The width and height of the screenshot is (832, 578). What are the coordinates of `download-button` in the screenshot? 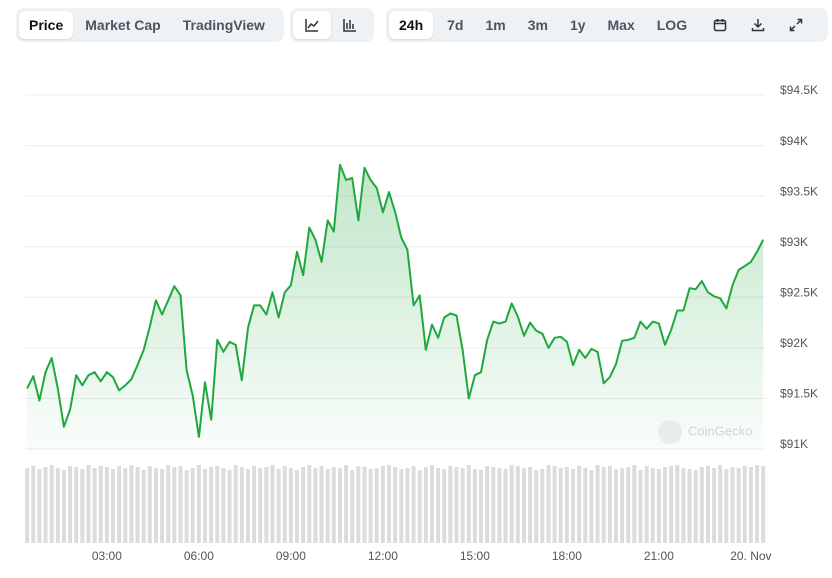 It's located at (758, 25).